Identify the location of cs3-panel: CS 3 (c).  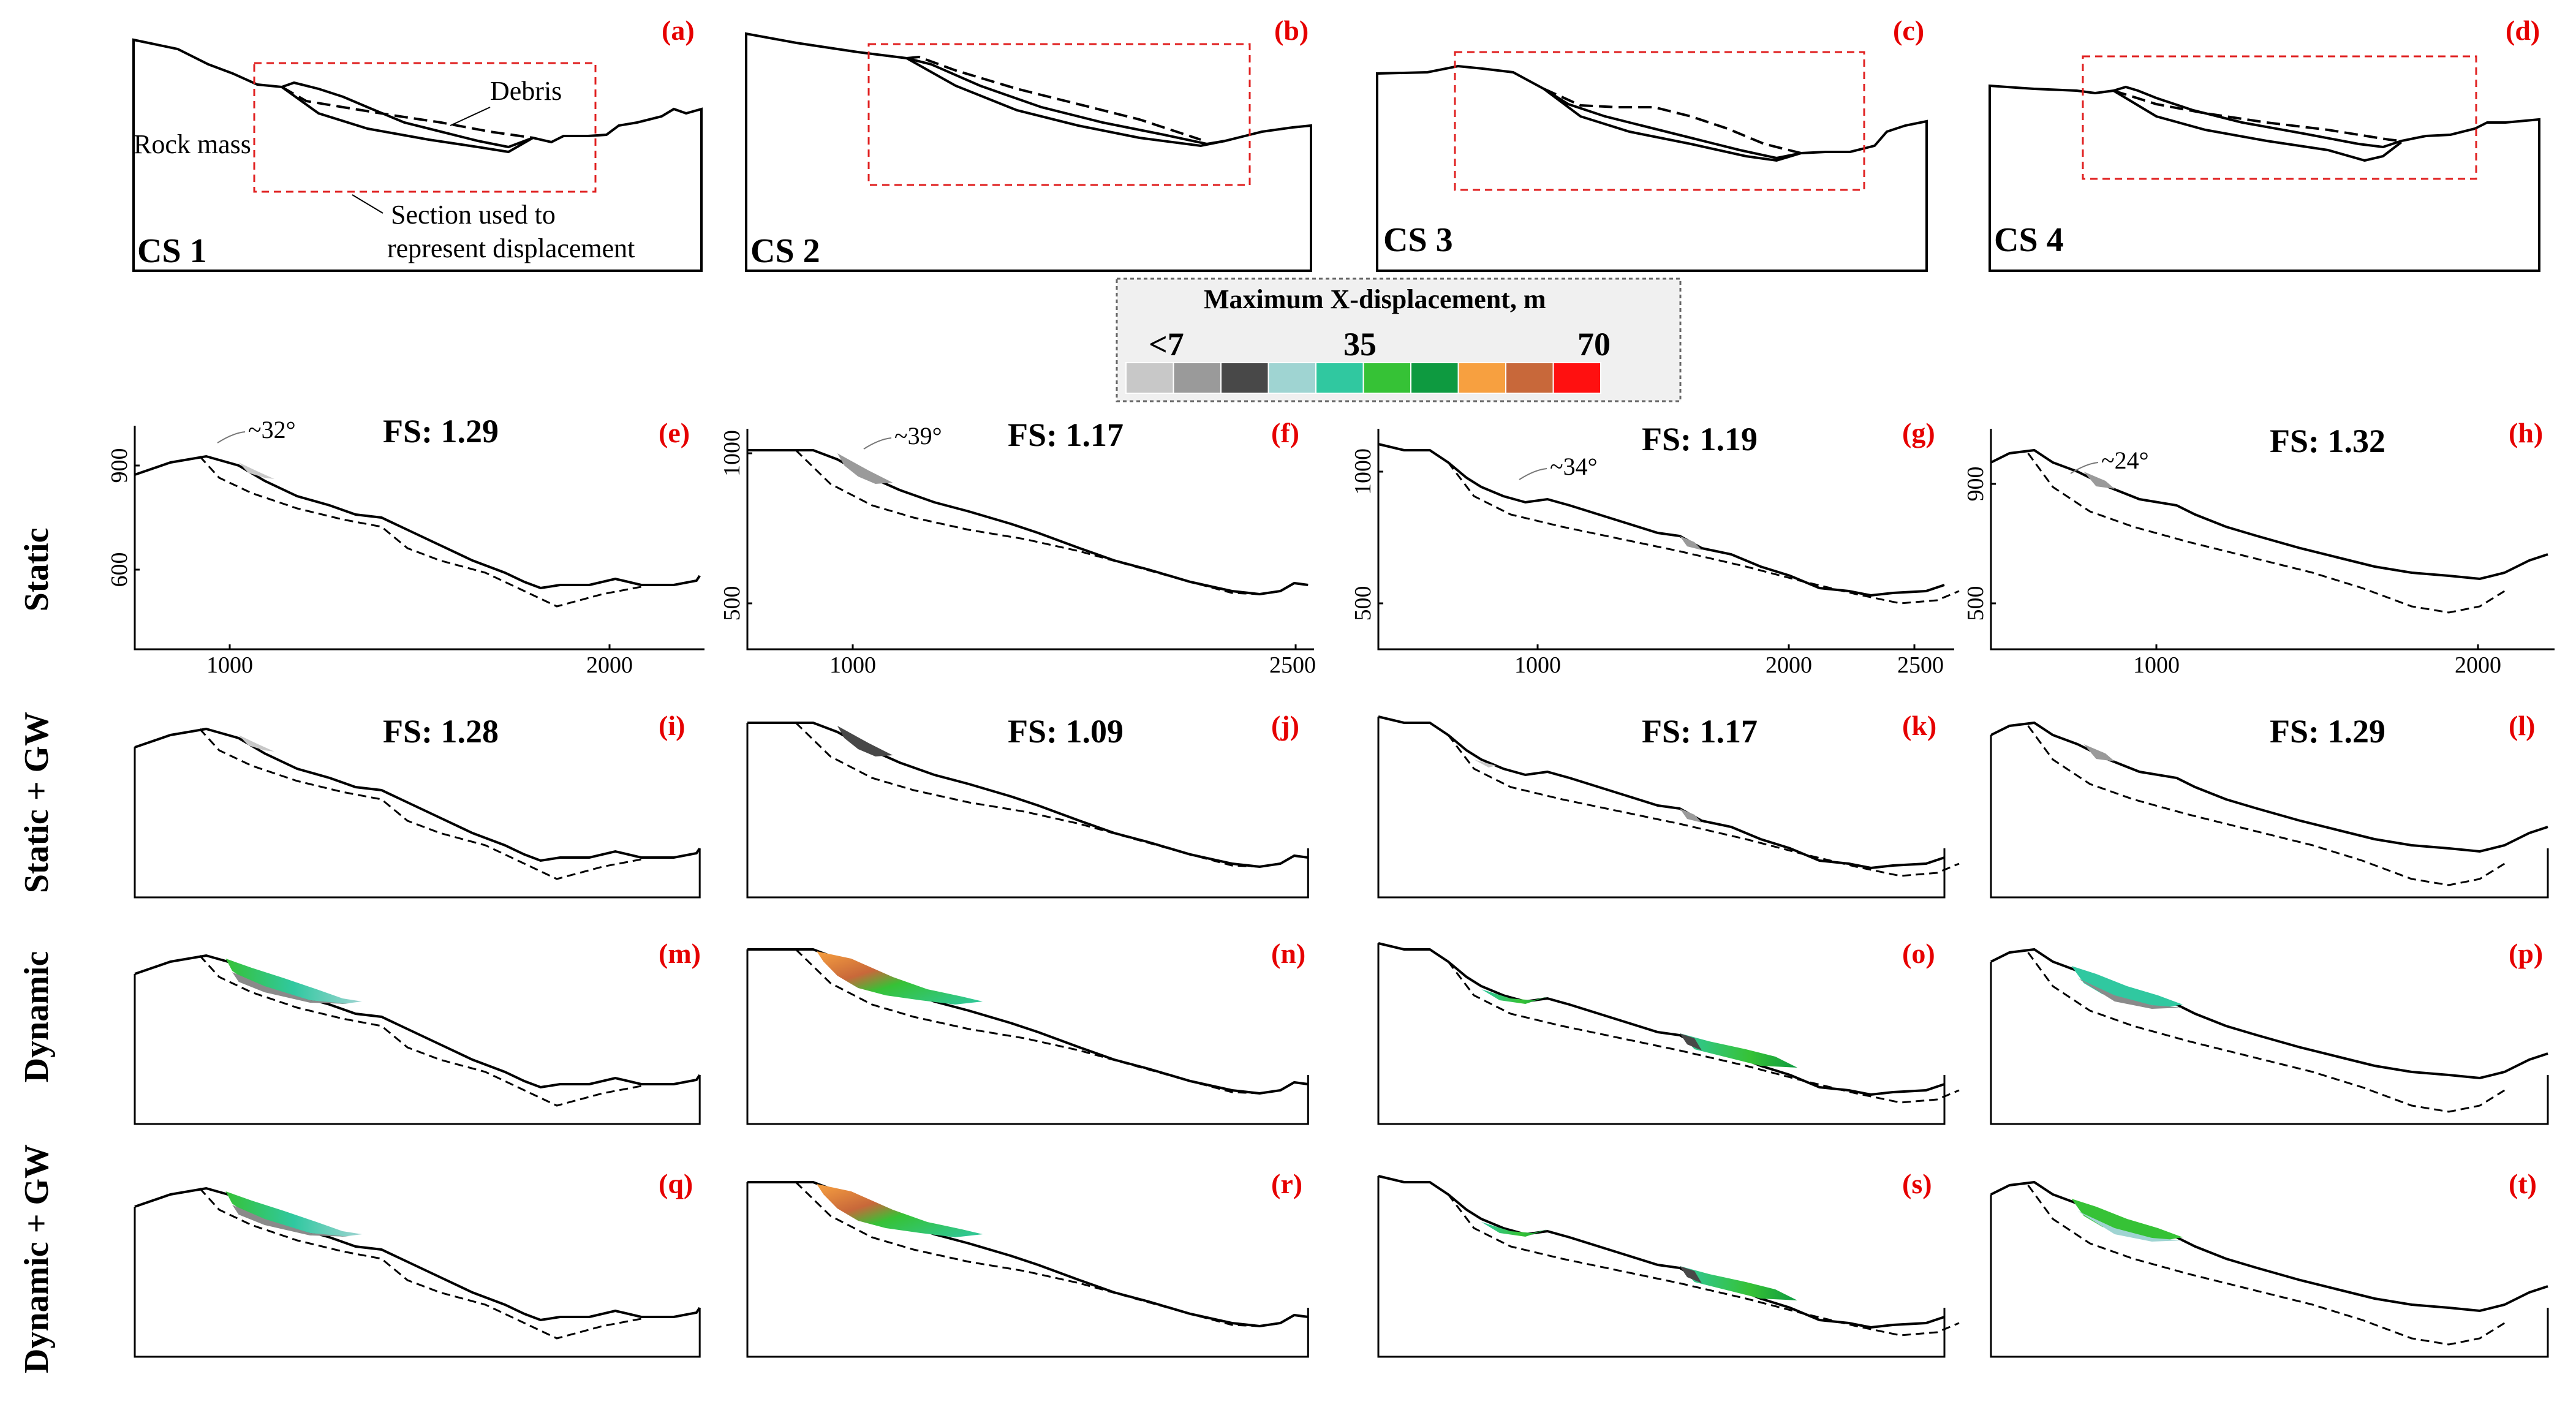
(1652, 143).